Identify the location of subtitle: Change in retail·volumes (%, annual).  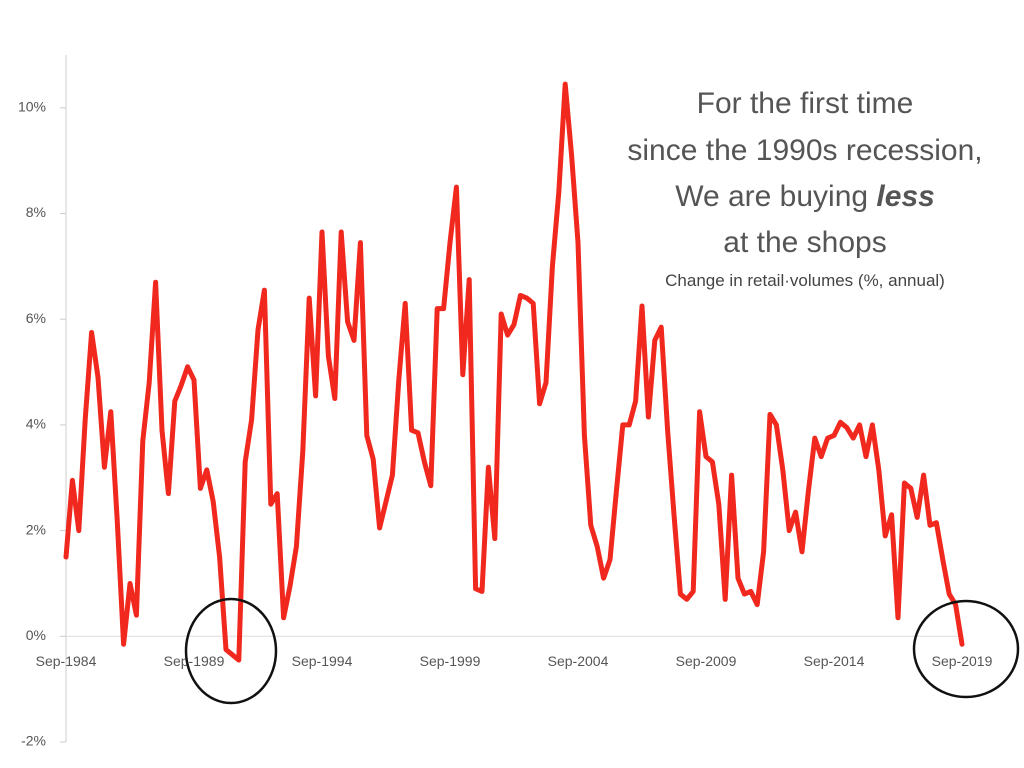
(805, 280).